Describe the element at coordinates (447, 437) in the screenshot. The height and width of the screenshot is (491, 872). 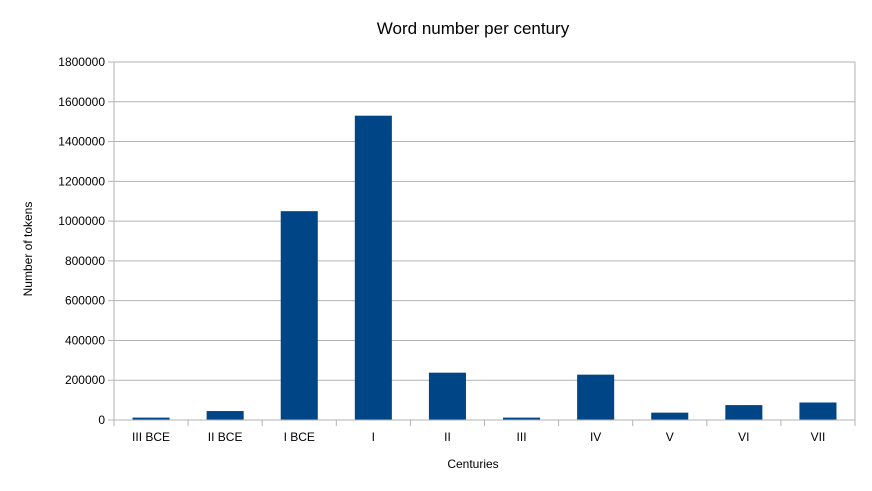
I see `x-tick-label: II` at that location.